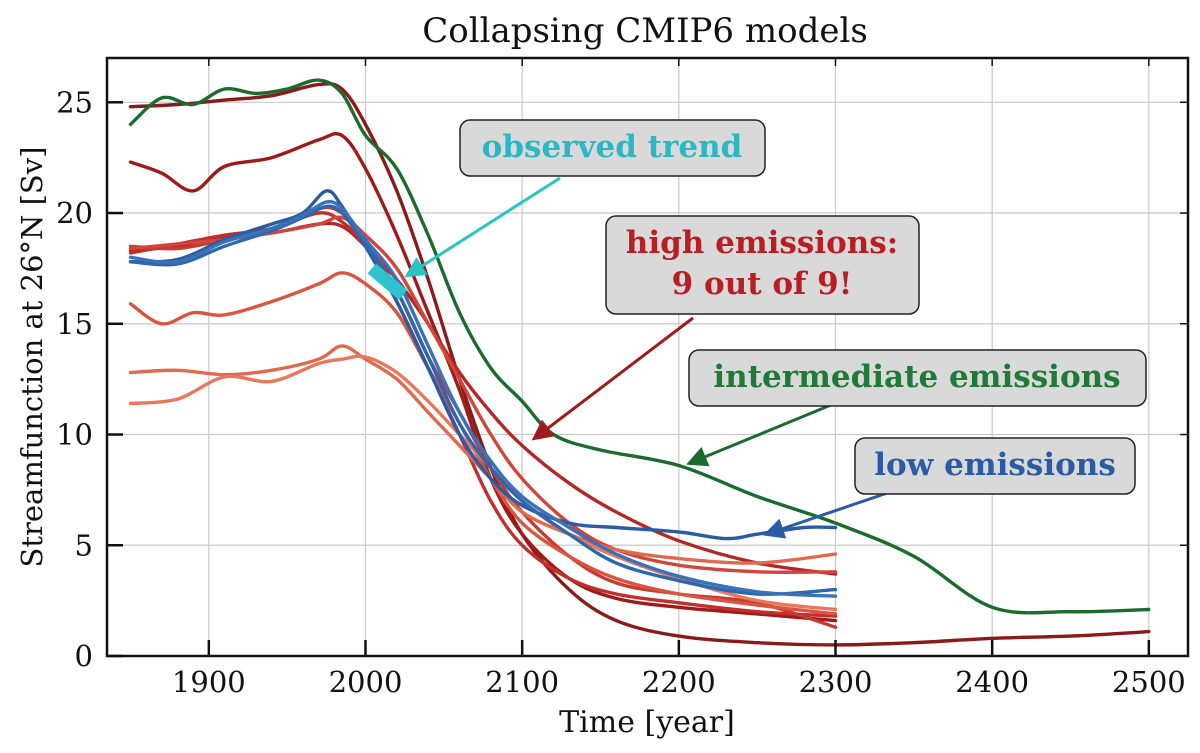  I want to click on high-emissions-count: 9 out of 9!, so click(762, 284).